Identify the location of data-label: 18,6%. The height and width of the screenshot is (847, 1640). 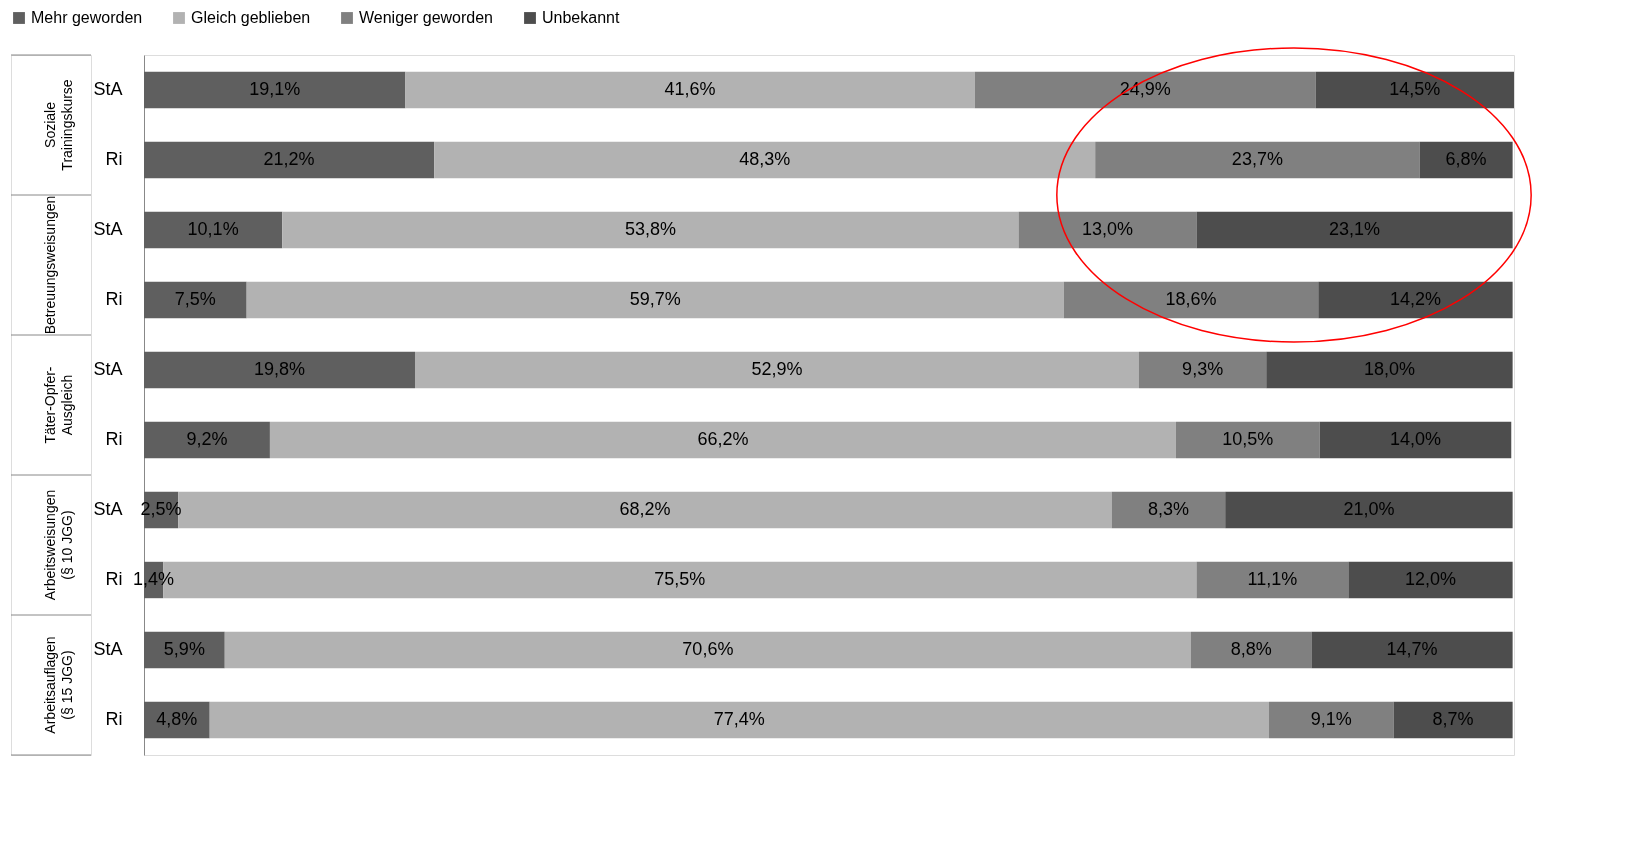
(1191, 299).